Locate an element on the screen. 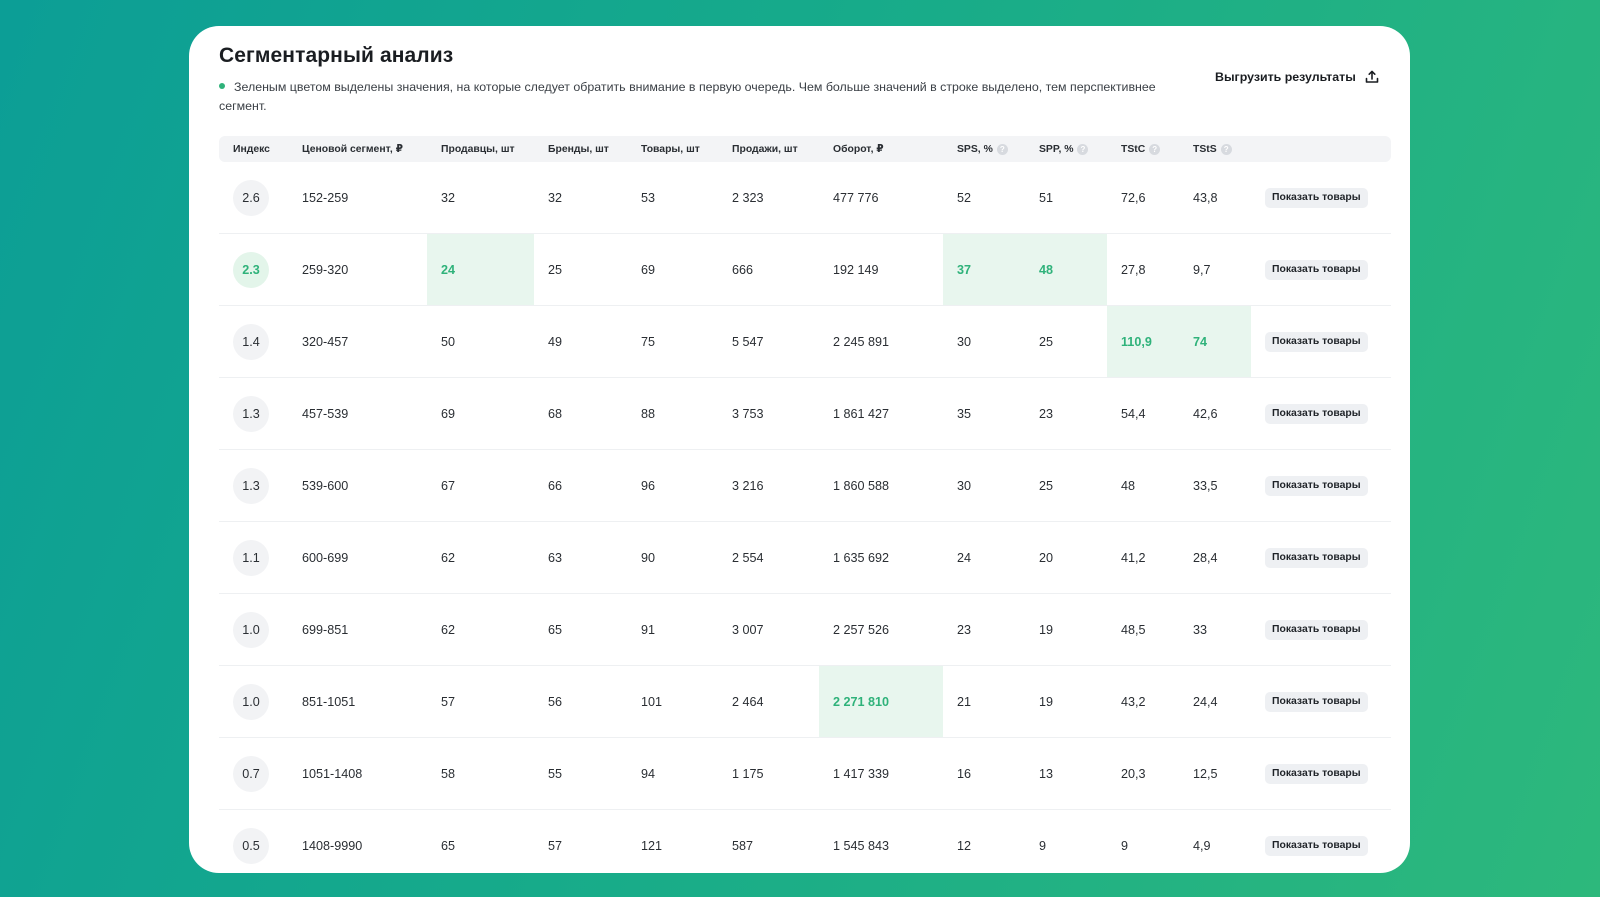  index-cell: 0.5 is located at coordinates (253, 841).